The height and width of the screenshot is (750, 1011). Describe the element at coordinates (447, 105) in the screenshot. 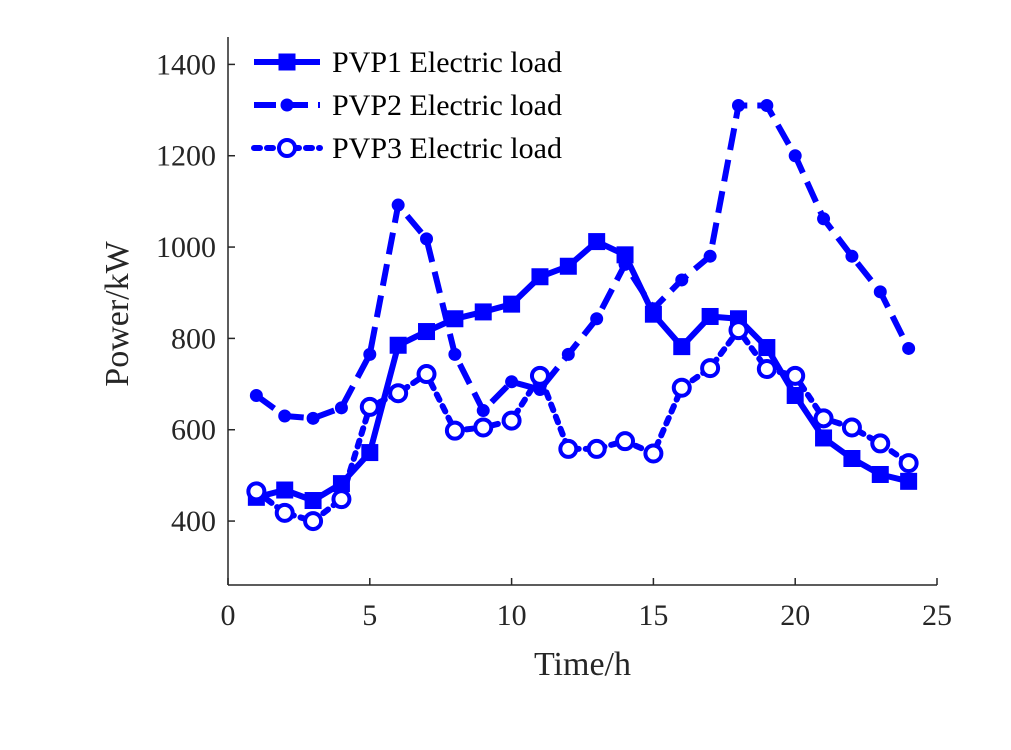

I see `legend-label: PVP2 Electric load` at that location.